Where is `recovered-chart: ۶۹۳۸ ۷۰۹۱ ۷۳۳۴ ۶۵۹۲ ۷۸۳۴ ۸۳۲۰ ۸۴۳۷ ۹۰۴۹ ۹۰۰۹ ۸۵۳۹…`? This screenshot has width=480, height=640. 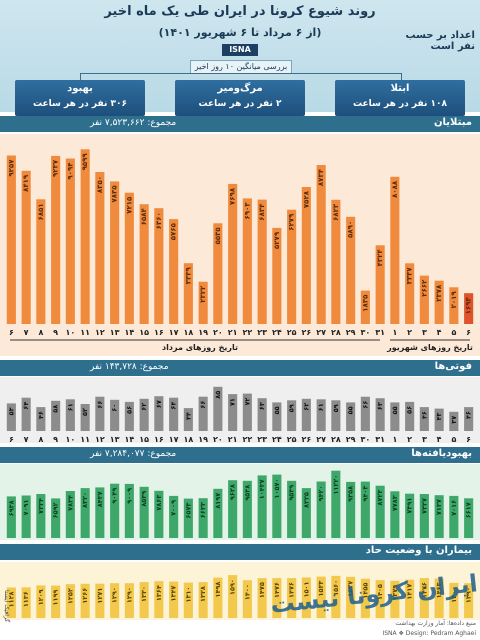
recovered-chart: ۶۹۳۸ ۷۰۹۱ ۷۳۳۴ ۶۵۹۲ ۷۸۳۴ ۸۳۲۰ ۸۴۳۷ ۹۰۴۹ ۹۰۰۹ ۸۵۳۹… is located at coordinates (240, 502).